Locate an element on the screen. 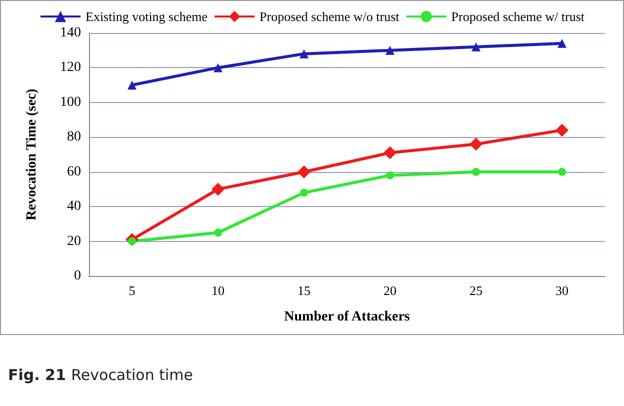 The width and height of the screenshot is (624, 406). legend-label: Proposed scheme w/ trust is located at coordinates (518, 16).